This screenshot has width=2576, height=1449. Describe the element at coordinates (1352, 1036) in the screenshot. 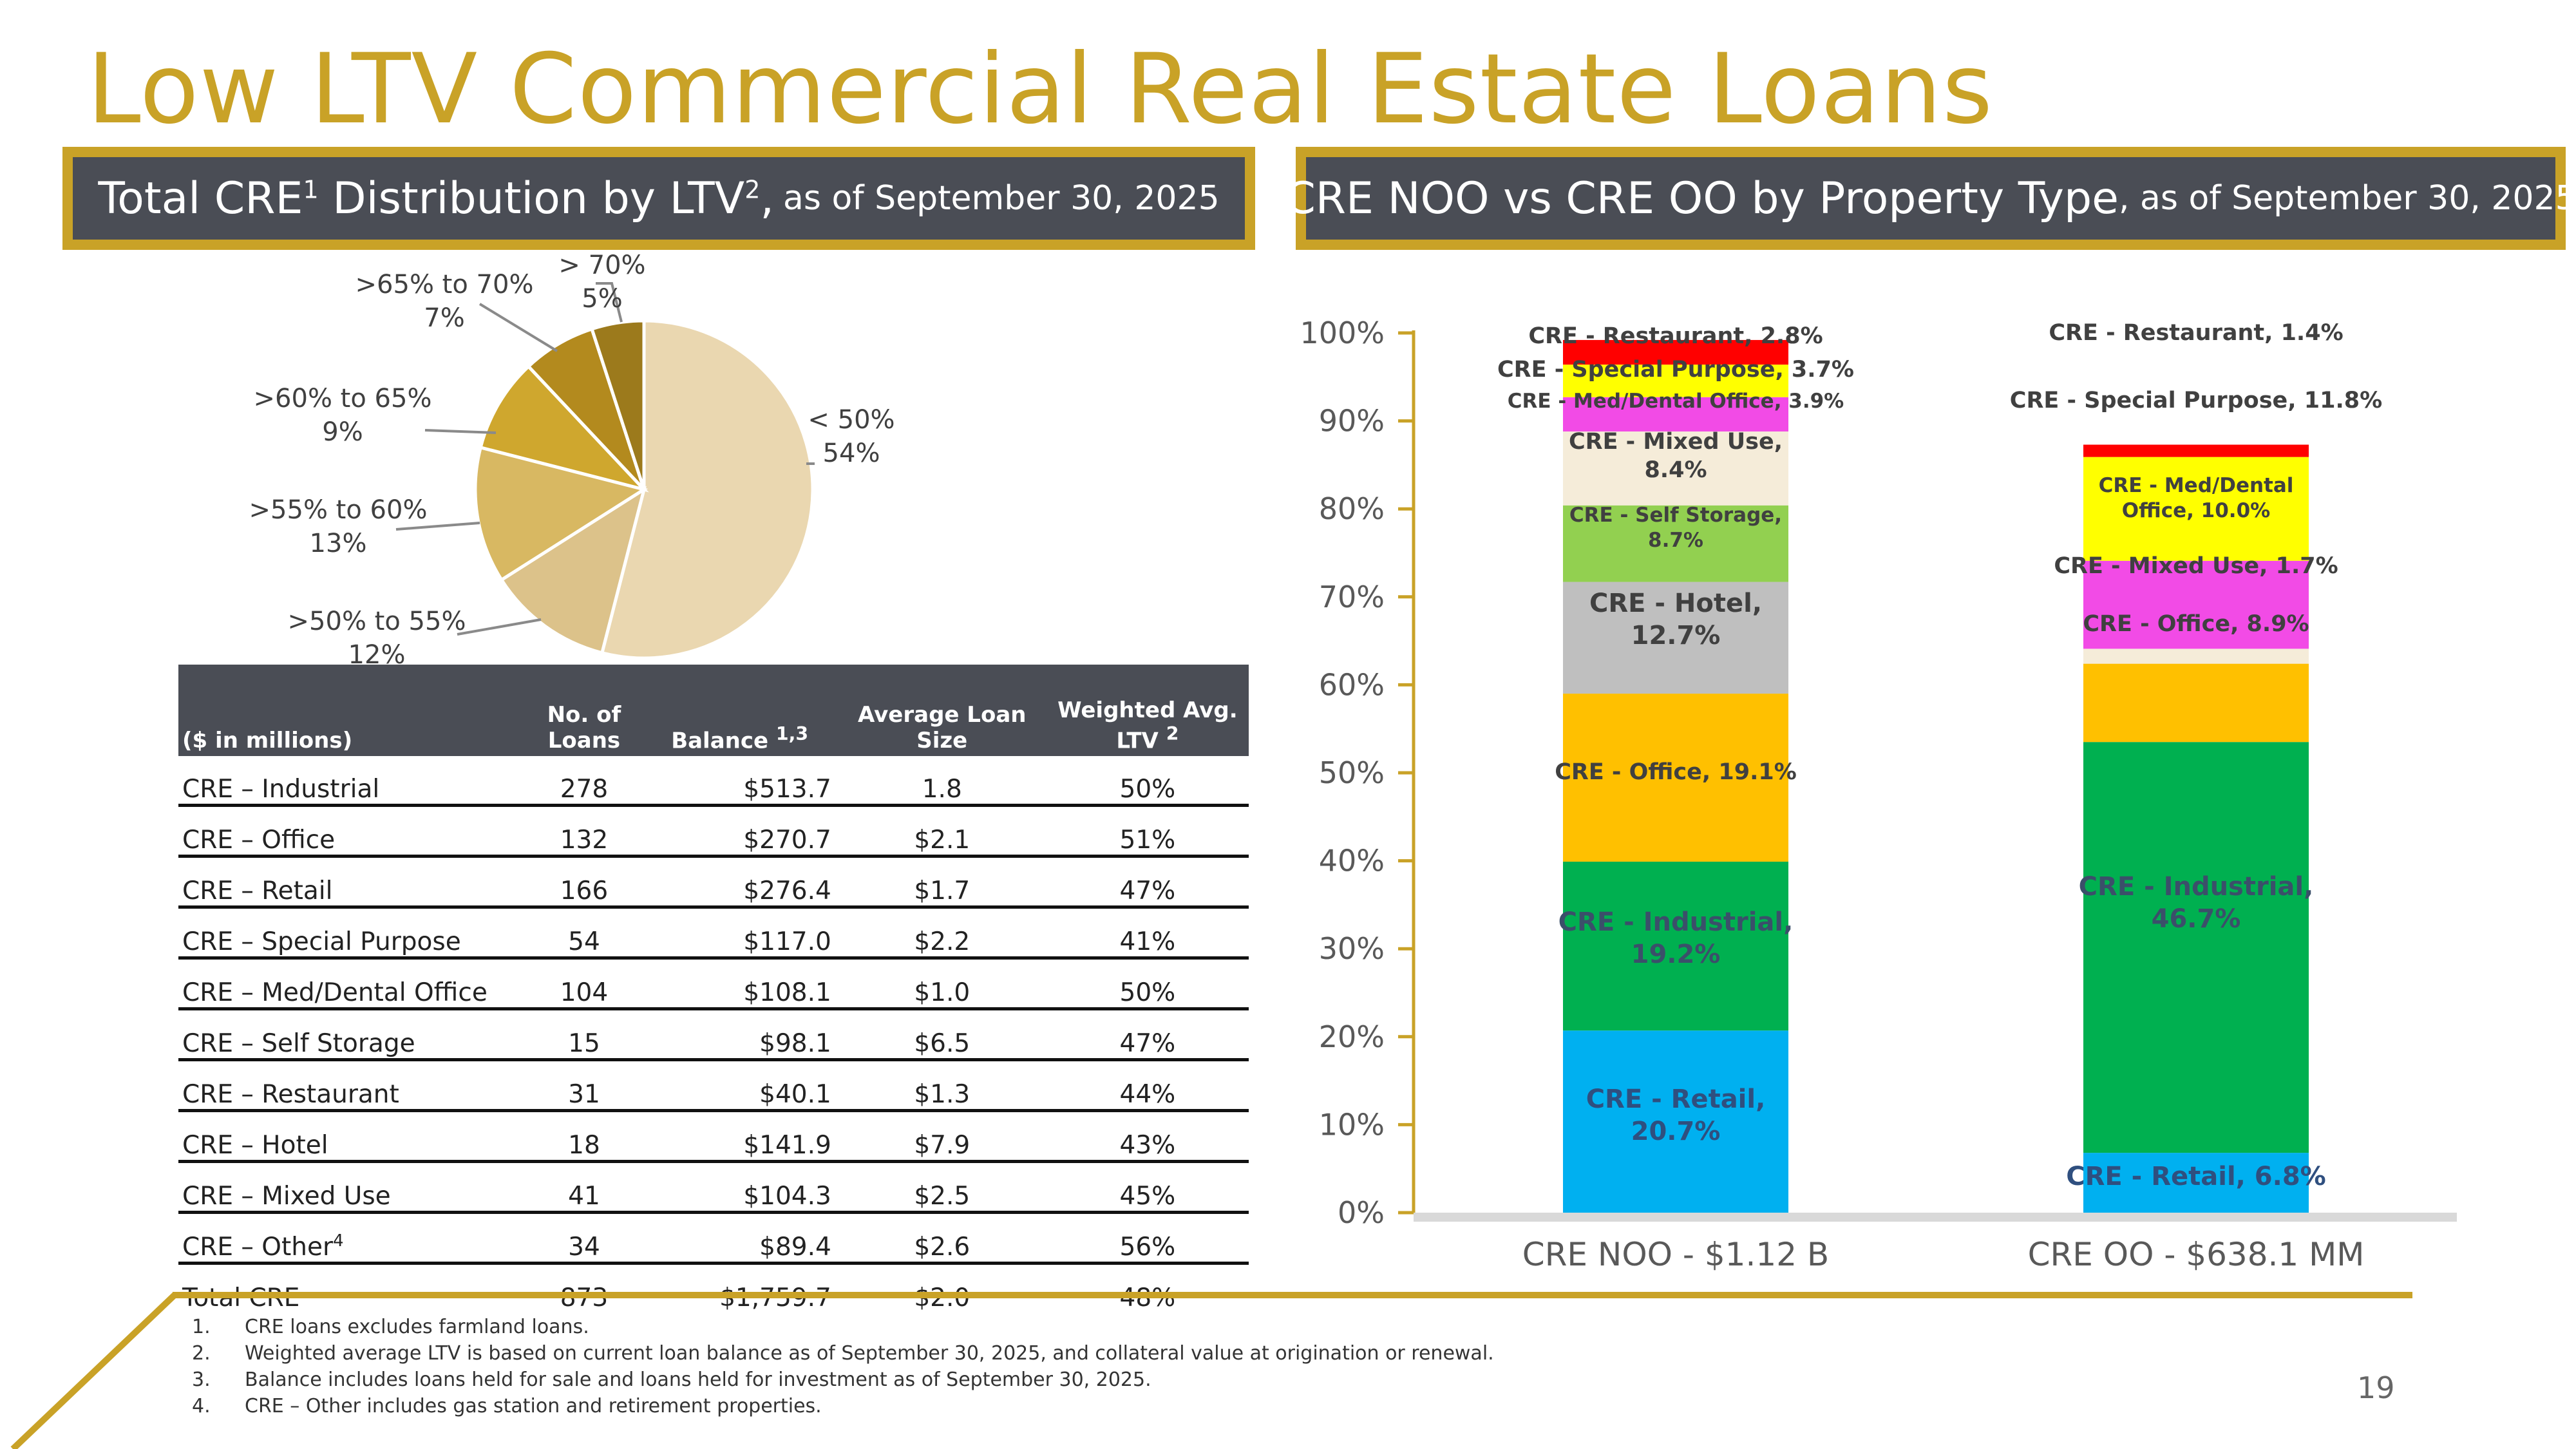

I see `y-tick-label: 20%` at that location.